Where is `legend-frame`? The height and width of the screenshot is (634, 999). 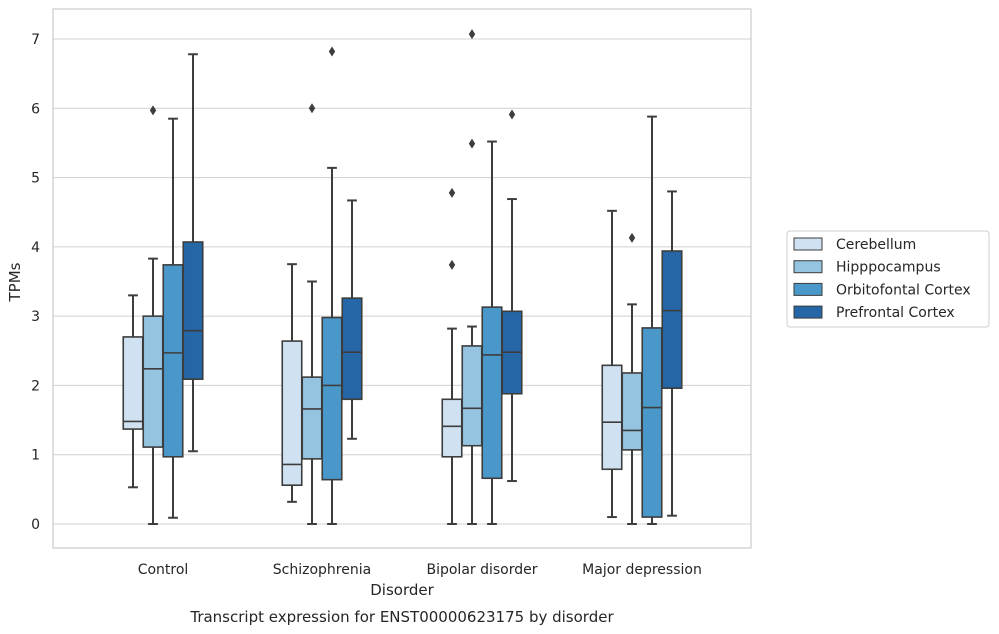 legend-frame is located at coordinates (888, 279).